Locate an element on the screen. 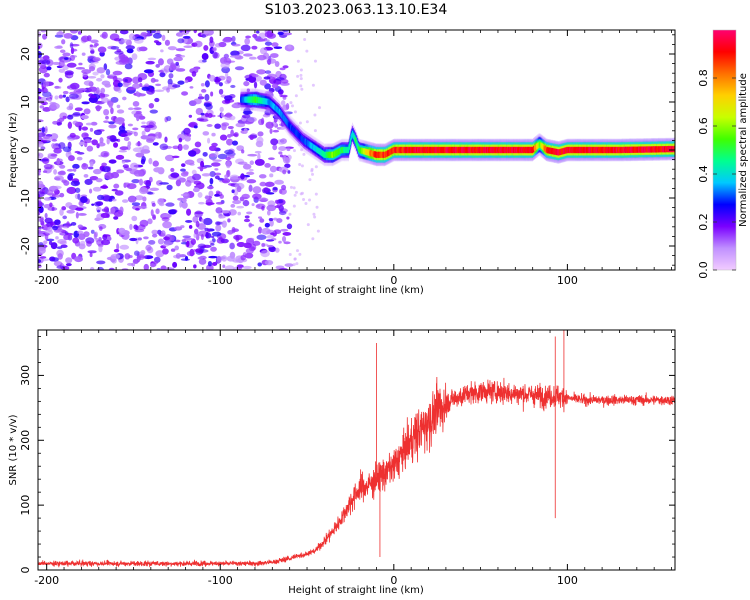  x-tick-label: -100 is located at coordinates (220, 580).